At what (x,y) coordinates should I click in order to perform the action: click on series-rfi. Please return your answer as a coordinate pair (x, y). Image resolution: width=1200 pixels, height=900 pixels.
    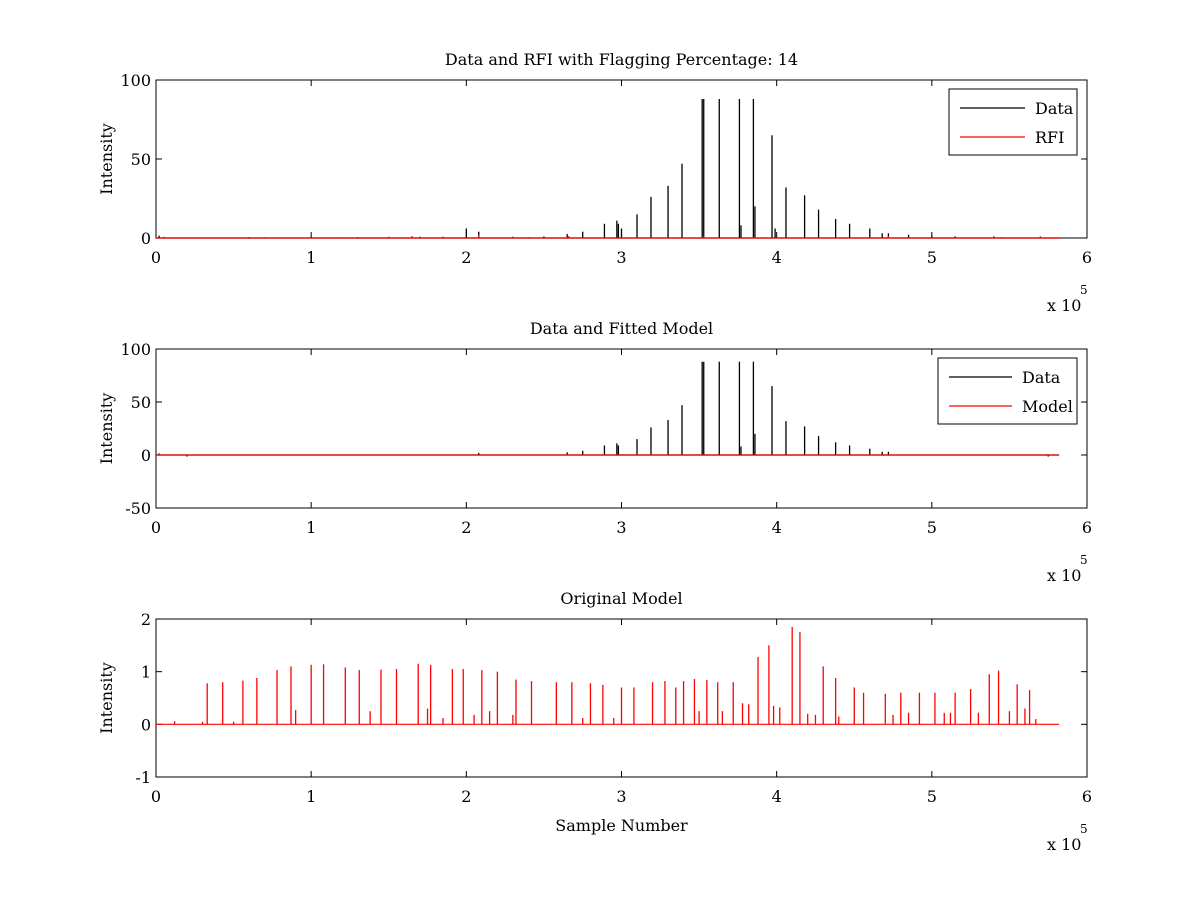
    Looking at the image, I should click on (608, 237).